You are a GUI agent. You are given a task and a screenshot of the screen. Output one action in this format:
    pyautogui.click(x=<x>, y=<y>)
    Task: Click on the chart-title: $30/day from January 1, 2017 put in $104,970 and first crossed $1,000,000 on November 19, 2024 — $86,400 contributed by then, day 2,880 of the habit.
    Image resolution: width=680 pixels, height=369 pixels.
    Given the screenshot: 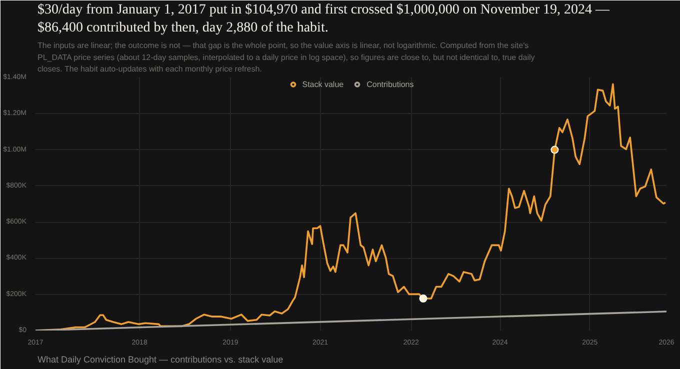 What is the action you would take?
    pyautogui.click(x=324, y=19)
    